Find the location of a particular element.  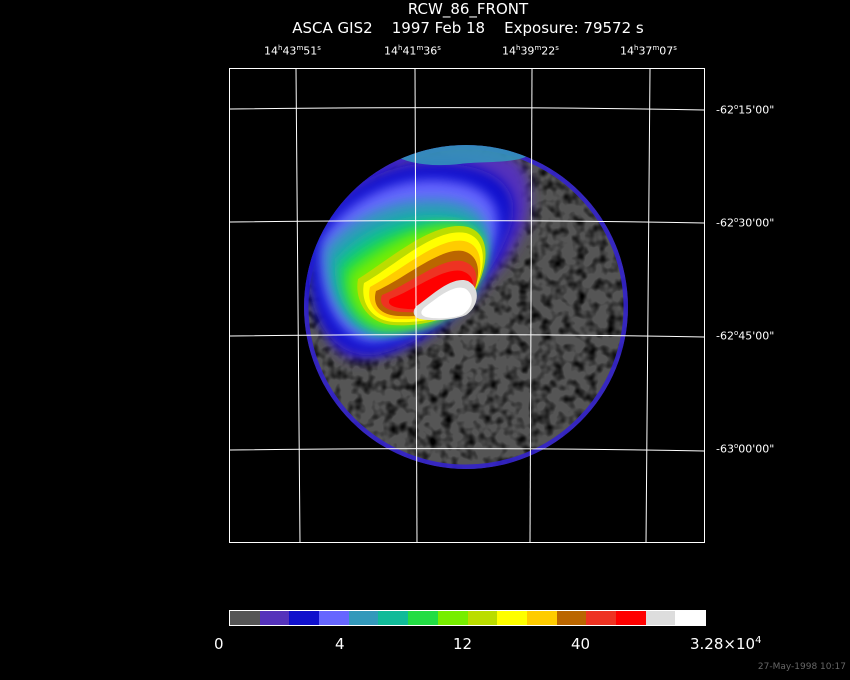

colorbar-label-0: 0 is located at coordinates (219, 644).